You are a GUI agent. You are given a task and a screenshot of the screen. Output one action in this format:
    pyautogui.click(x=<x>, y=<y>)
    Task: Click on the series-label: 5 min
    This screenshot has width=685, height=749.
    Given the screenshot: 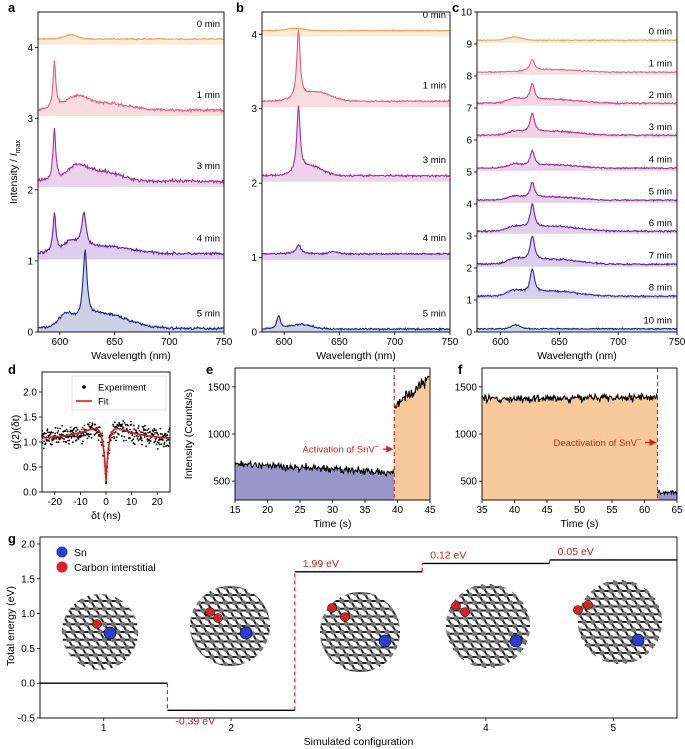 What is the action you would take?
    pyautogui.click(x=208, y=313)
    